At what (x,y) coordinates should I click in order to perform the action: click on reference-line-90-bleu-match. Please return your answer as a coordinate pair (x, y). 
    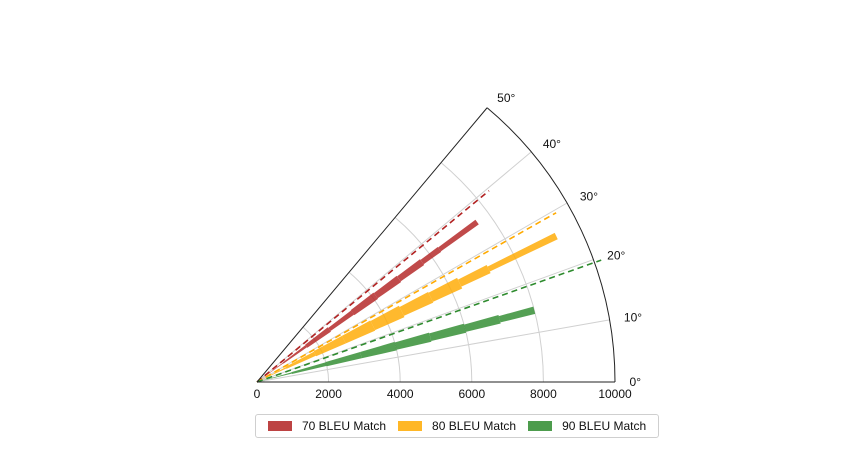
    Looking at the image, I should click on (429, 321).